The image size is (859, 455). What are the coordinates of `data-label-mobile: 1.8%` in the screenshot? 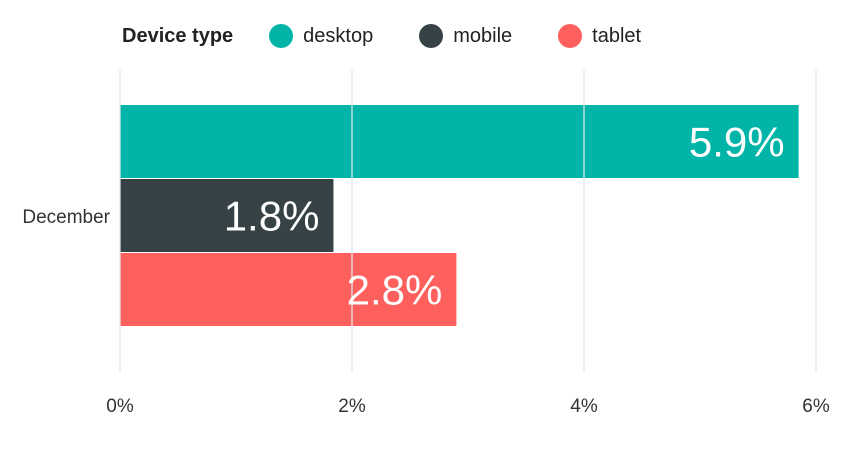 It's located at (272, 216).